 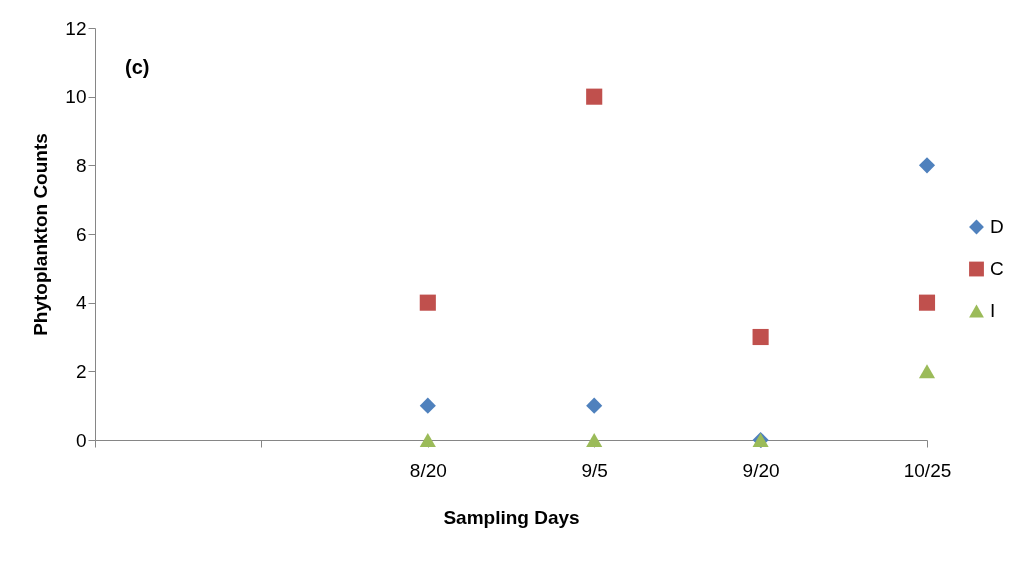 What do you see at coordinates (81, 440) in the screenshot?
I see `y-tick-label: 0` at bounding box center [81, 440].